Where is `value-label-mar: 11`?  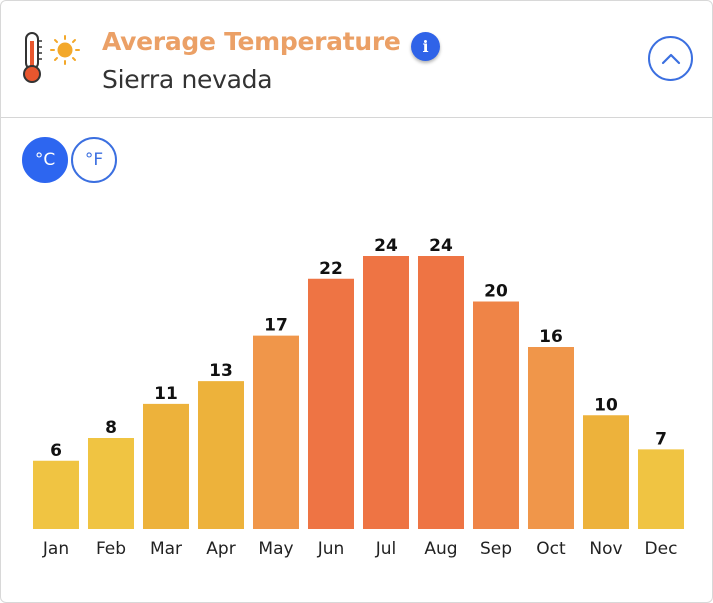 value-label-mar: 11 is located at coordinates (166, 394).